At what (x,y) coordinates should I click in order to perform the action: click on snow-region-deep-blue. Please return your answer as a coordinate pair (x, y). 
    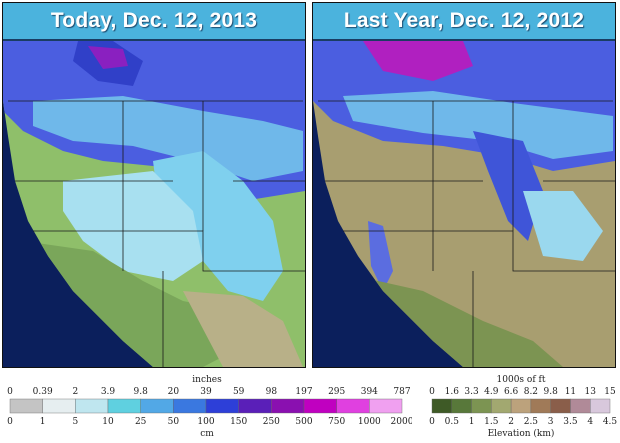
    Looking at the image, I should click on (508, 186).